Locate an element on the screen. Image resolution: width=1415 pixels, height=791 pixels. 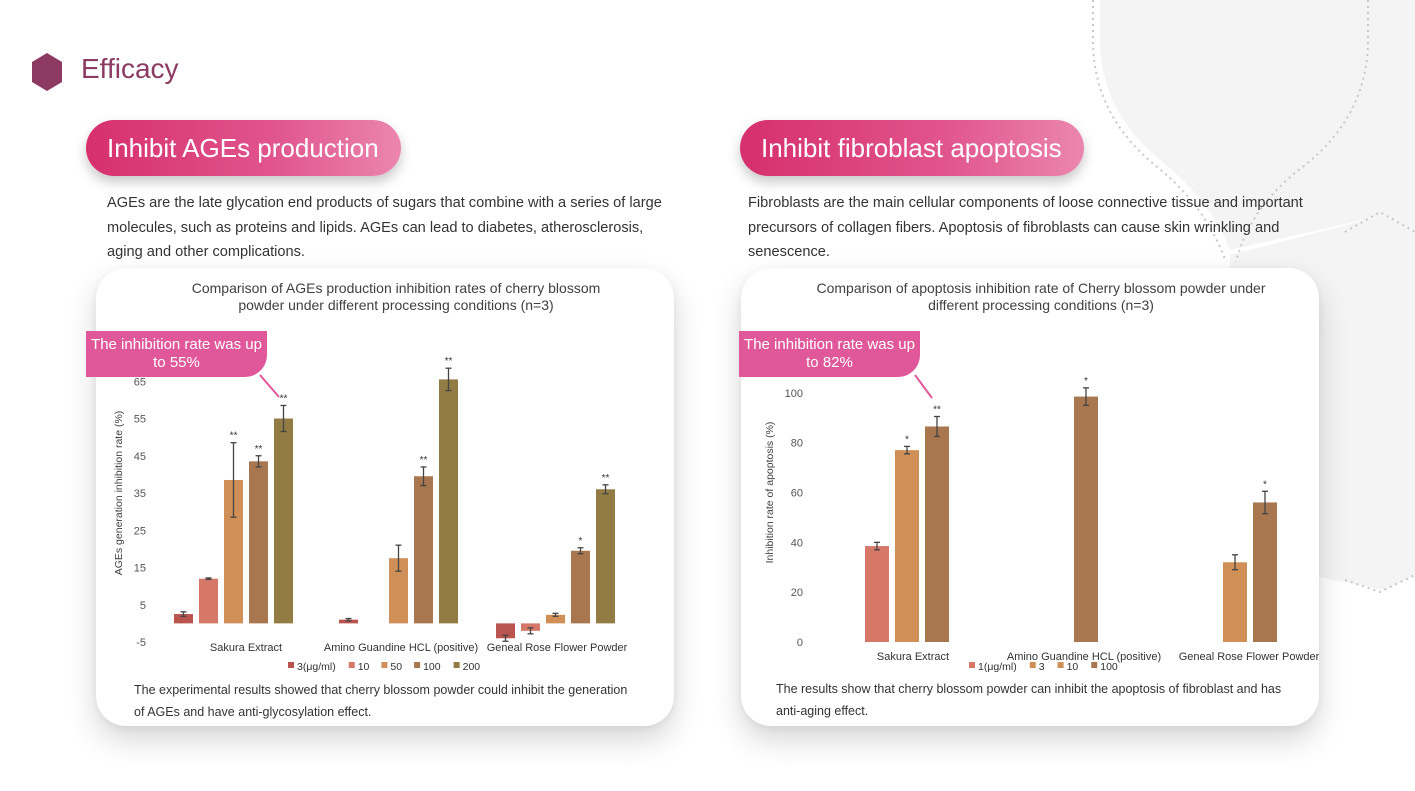
y-tick-label: -5 is located at coordinates (141, 643).